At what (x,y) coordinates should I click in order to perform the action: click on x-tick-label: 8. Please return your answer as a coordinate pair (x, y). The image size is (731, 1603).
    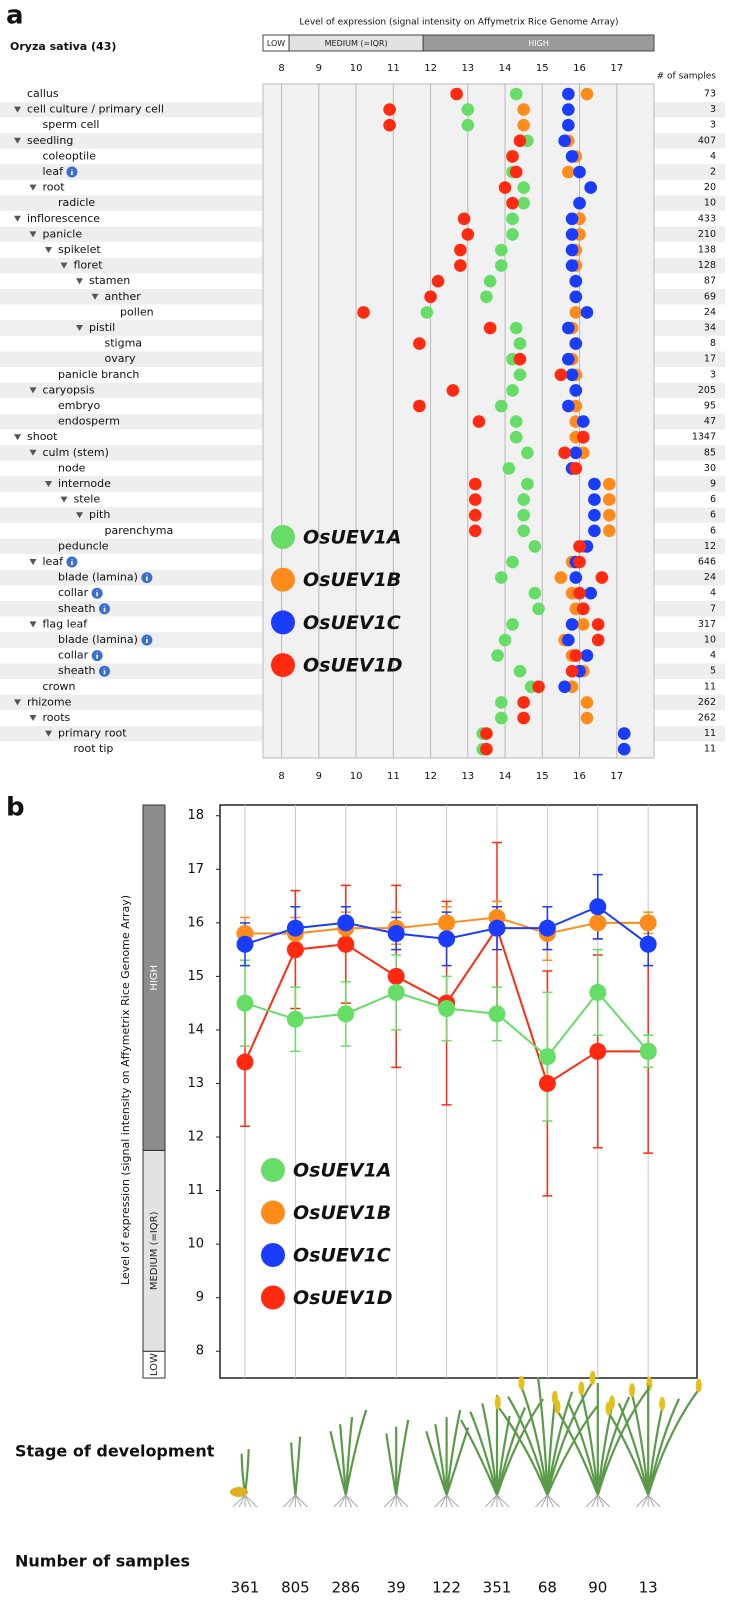
    Looking at the image, I should click on (281, 68).